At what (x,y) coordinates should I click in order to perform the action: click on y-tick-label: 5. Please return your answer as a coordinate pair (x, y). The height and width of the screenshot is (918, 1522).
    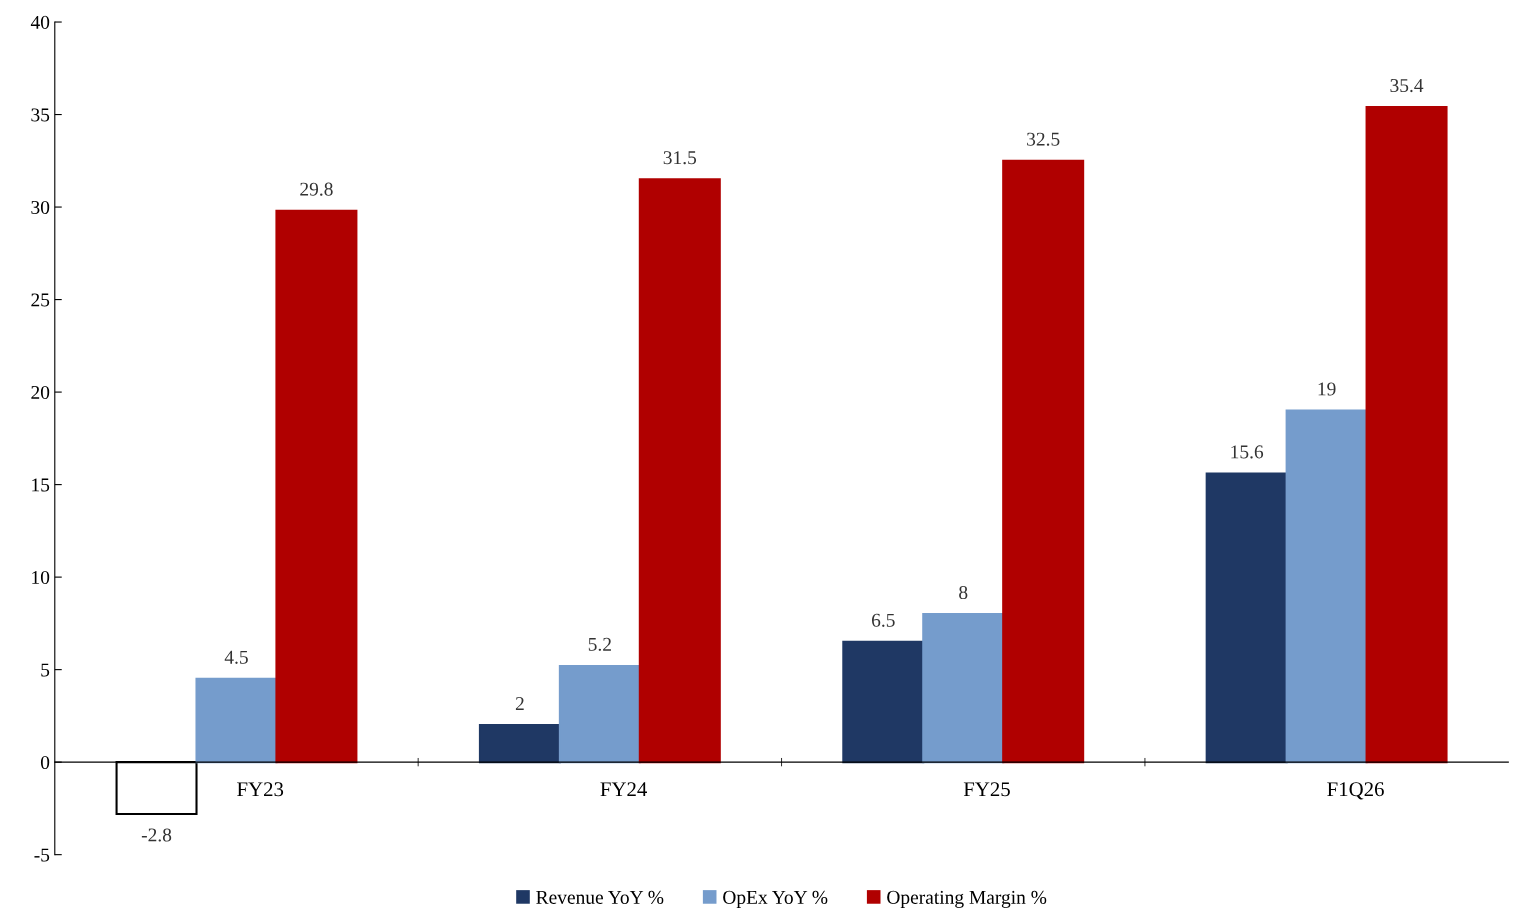
    Looking at the image, I should click on (45, 670).